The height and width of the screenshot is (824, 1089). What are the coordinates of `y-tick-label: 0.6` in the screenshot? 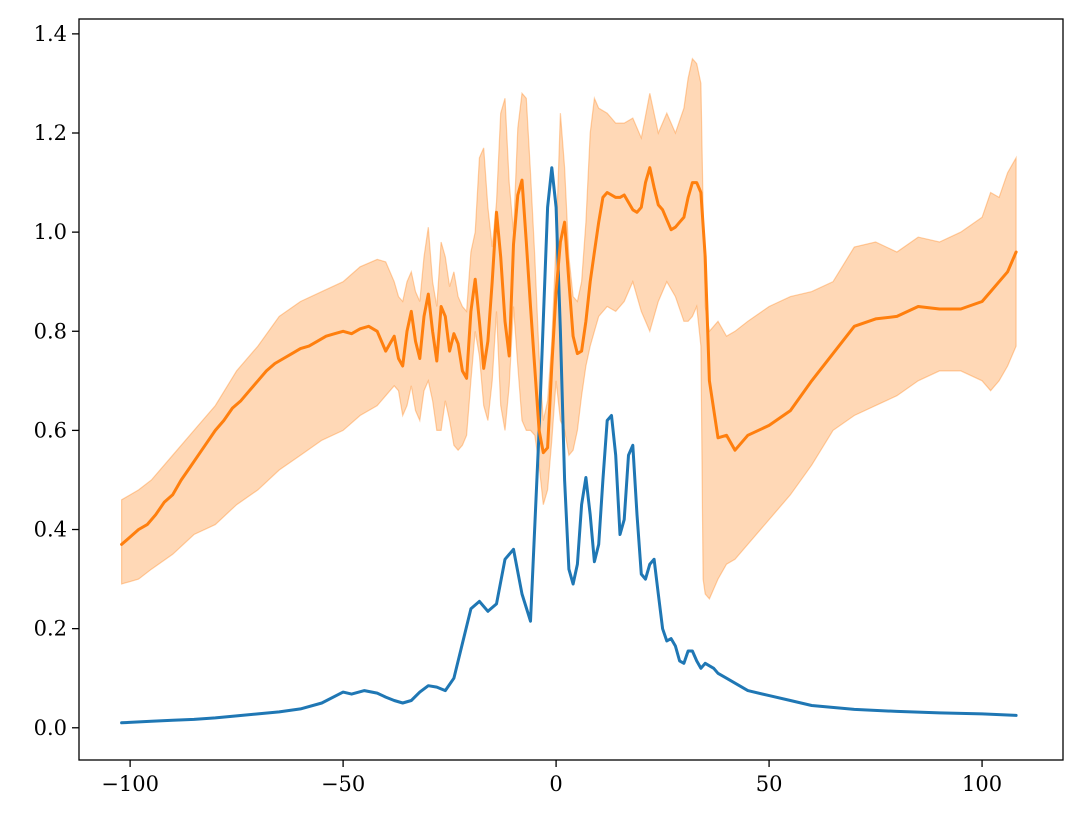 It's located at (50, 430).